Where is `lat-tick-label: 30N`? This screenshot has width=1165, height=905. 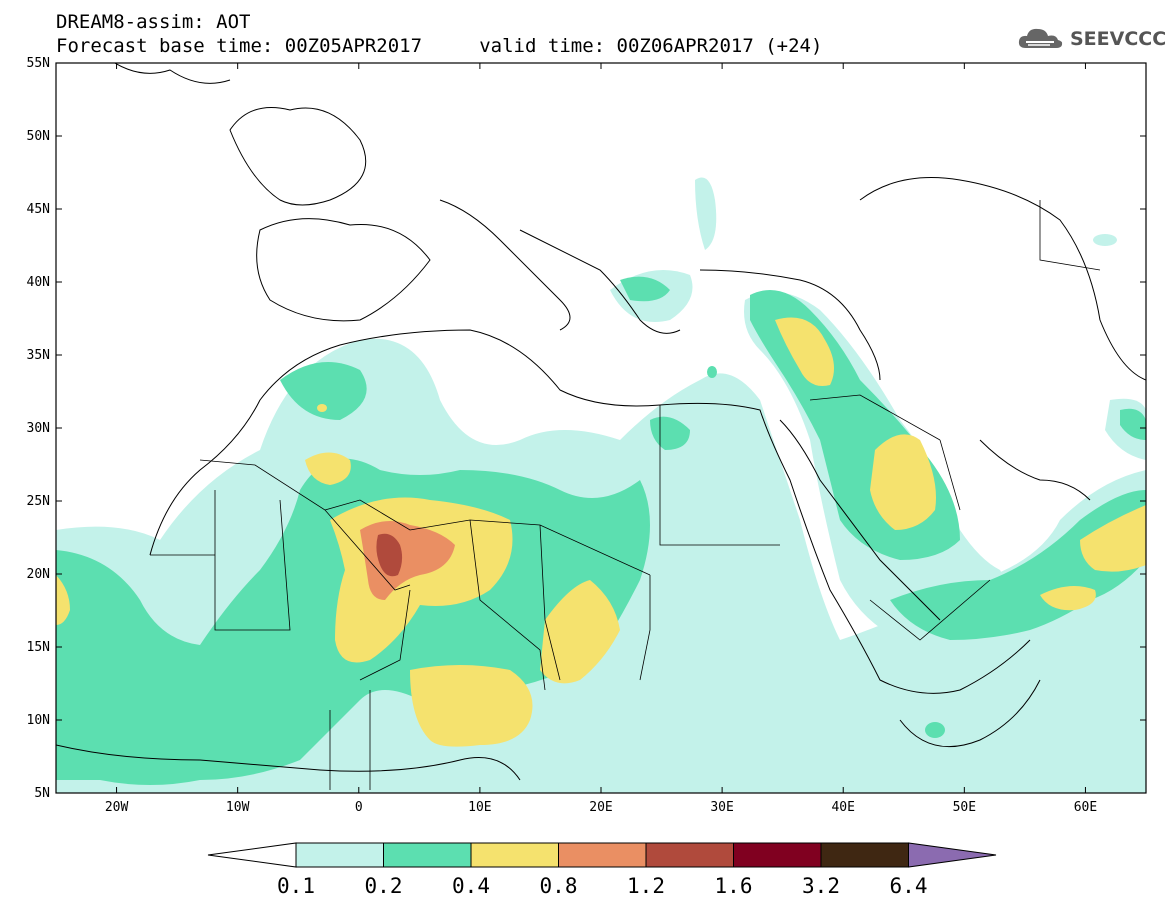
lat-tick-label: 30N is located at coordinates (38, 428).